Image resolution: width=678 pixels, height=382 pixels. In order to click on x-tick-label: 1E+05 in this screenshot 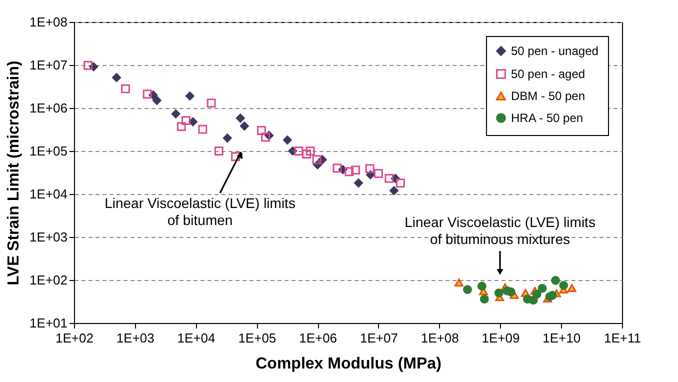, I will do `click(257, 338)`.